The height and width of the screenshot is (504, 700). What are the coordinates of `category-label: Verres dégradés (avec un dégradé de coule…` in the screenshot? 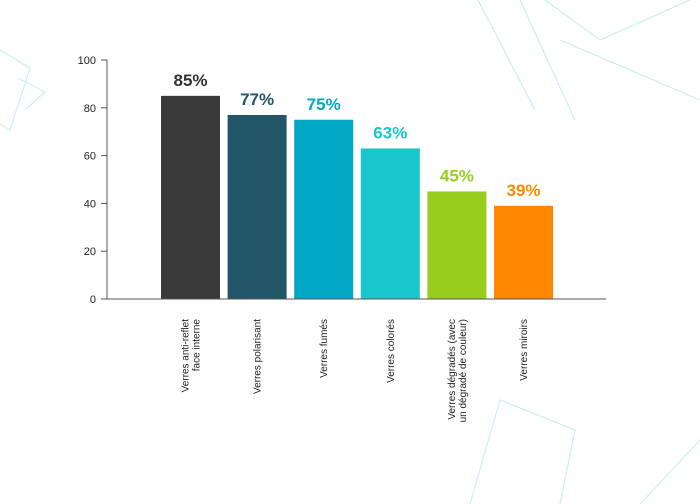 It's located at (458, 370).